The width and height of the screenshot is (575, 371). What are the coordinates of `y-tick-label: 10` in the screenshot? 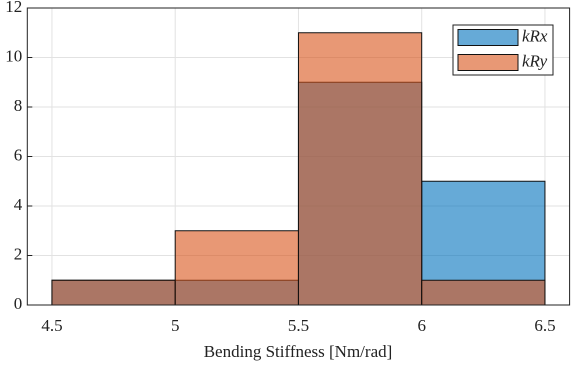 It's located at (13, 55).